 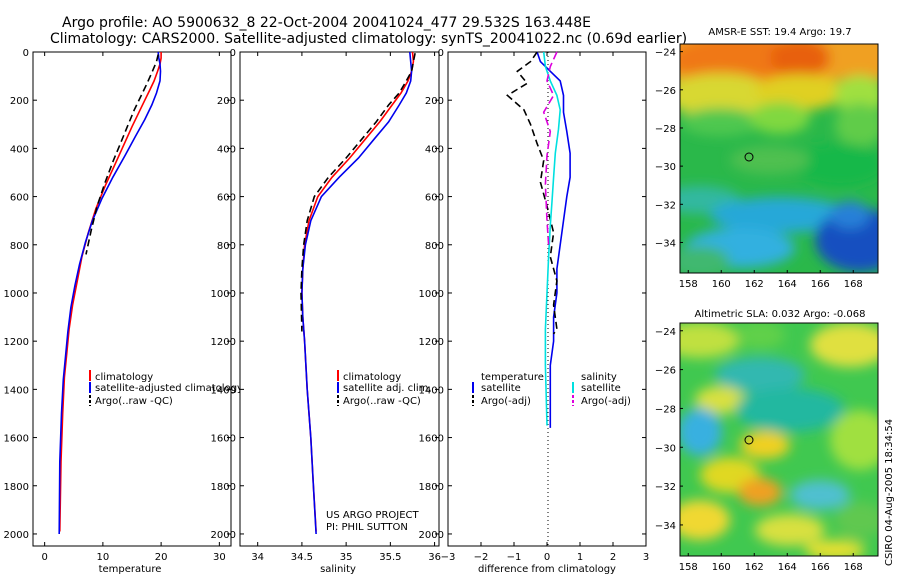 I want to click on series-line-climatology, so click(x=110, y=292).